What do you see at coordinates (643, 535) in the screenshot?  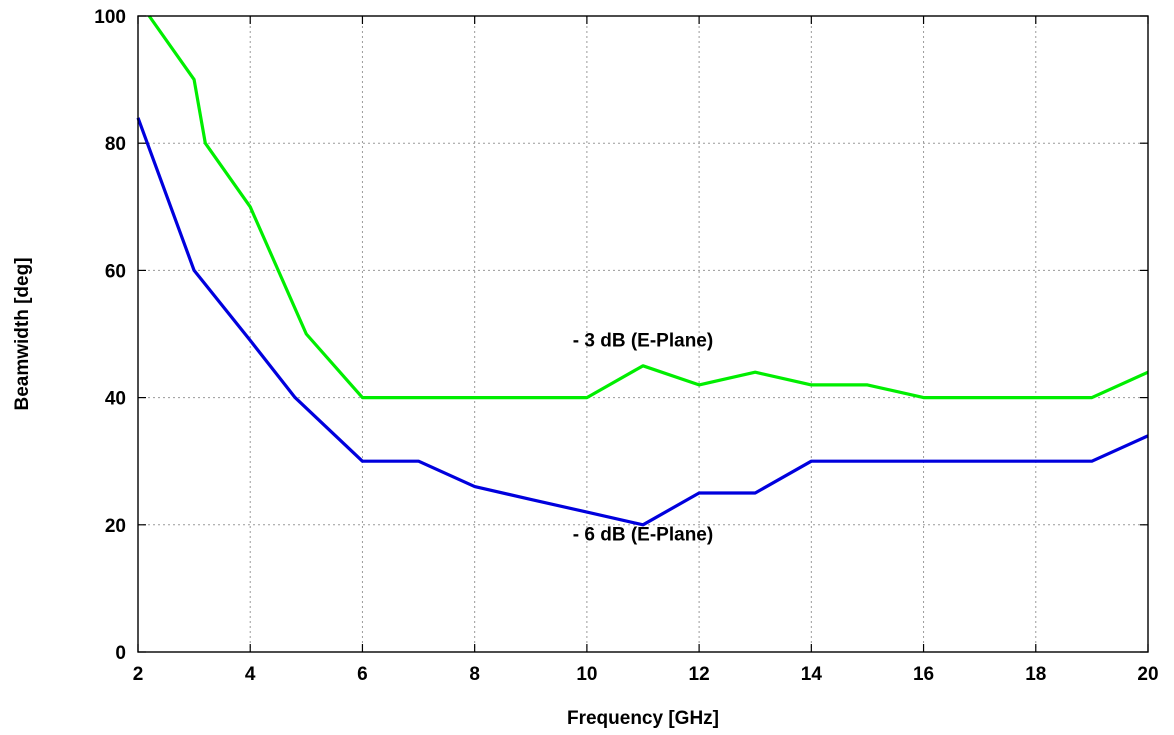 I see `series-annotation-minus-6db: - 6 dB (E-Plane)` at bounding box center [643, 535].